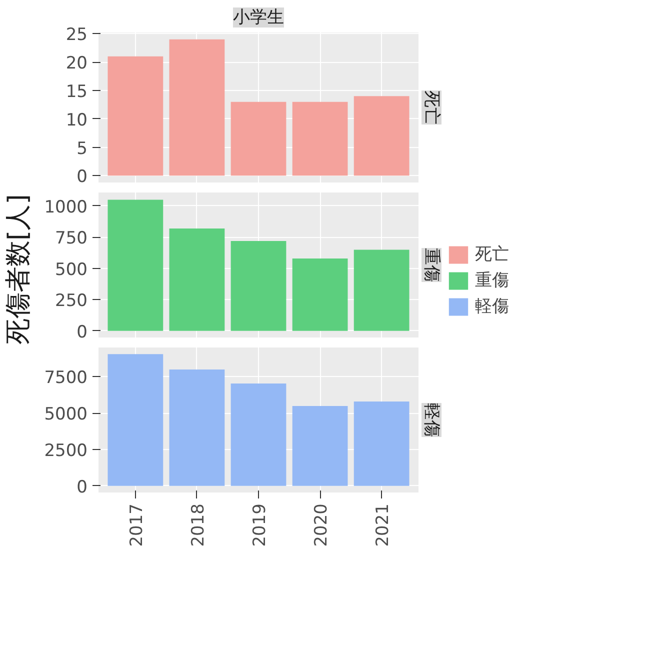 The height and width of the screenshot is (653, 651). Describe the element at coordinates (492, 281) in the screenshot. I see `legend-label: 重傷` at that location.